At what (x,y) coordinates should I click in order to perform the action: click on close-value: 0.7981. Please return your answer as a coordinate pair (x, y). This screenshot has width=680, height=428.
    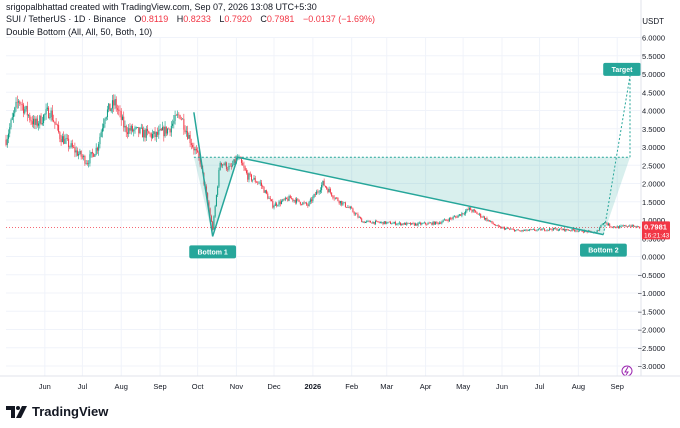
    Looking at the image, I should click on (280, 19).